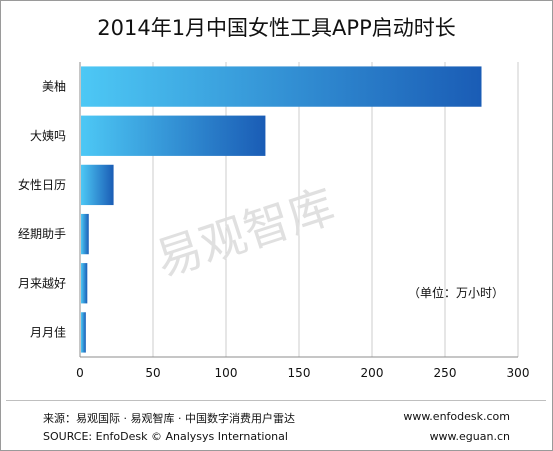  Describe the element at coordinates (445, 373) in the screenshot. I see `x-tick-label: 250` at that location.